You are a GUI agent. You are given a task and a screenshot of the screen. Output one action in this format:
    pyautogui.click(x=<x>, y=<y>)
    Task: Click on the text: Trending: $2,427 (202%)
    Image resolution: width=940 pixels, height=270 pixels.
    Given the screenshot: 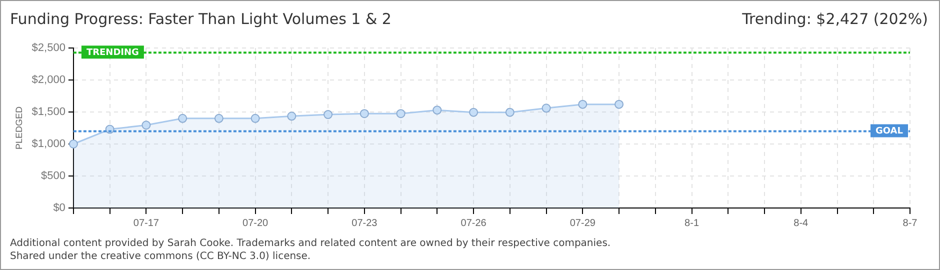 What is the action you would take?
    pyautogui.click(x=835, y=19)
    